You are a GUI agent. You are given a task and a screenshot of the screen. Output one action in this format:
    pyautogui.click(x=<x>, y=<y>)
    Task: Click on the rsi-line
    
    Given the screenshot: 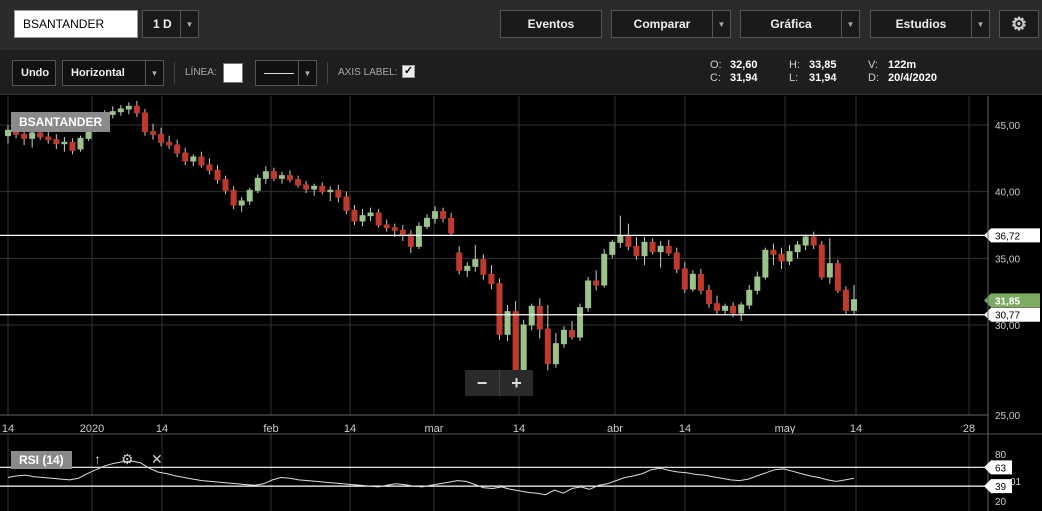 What is the action you would take?
    pyautogui.click(x=431, y=478)
    